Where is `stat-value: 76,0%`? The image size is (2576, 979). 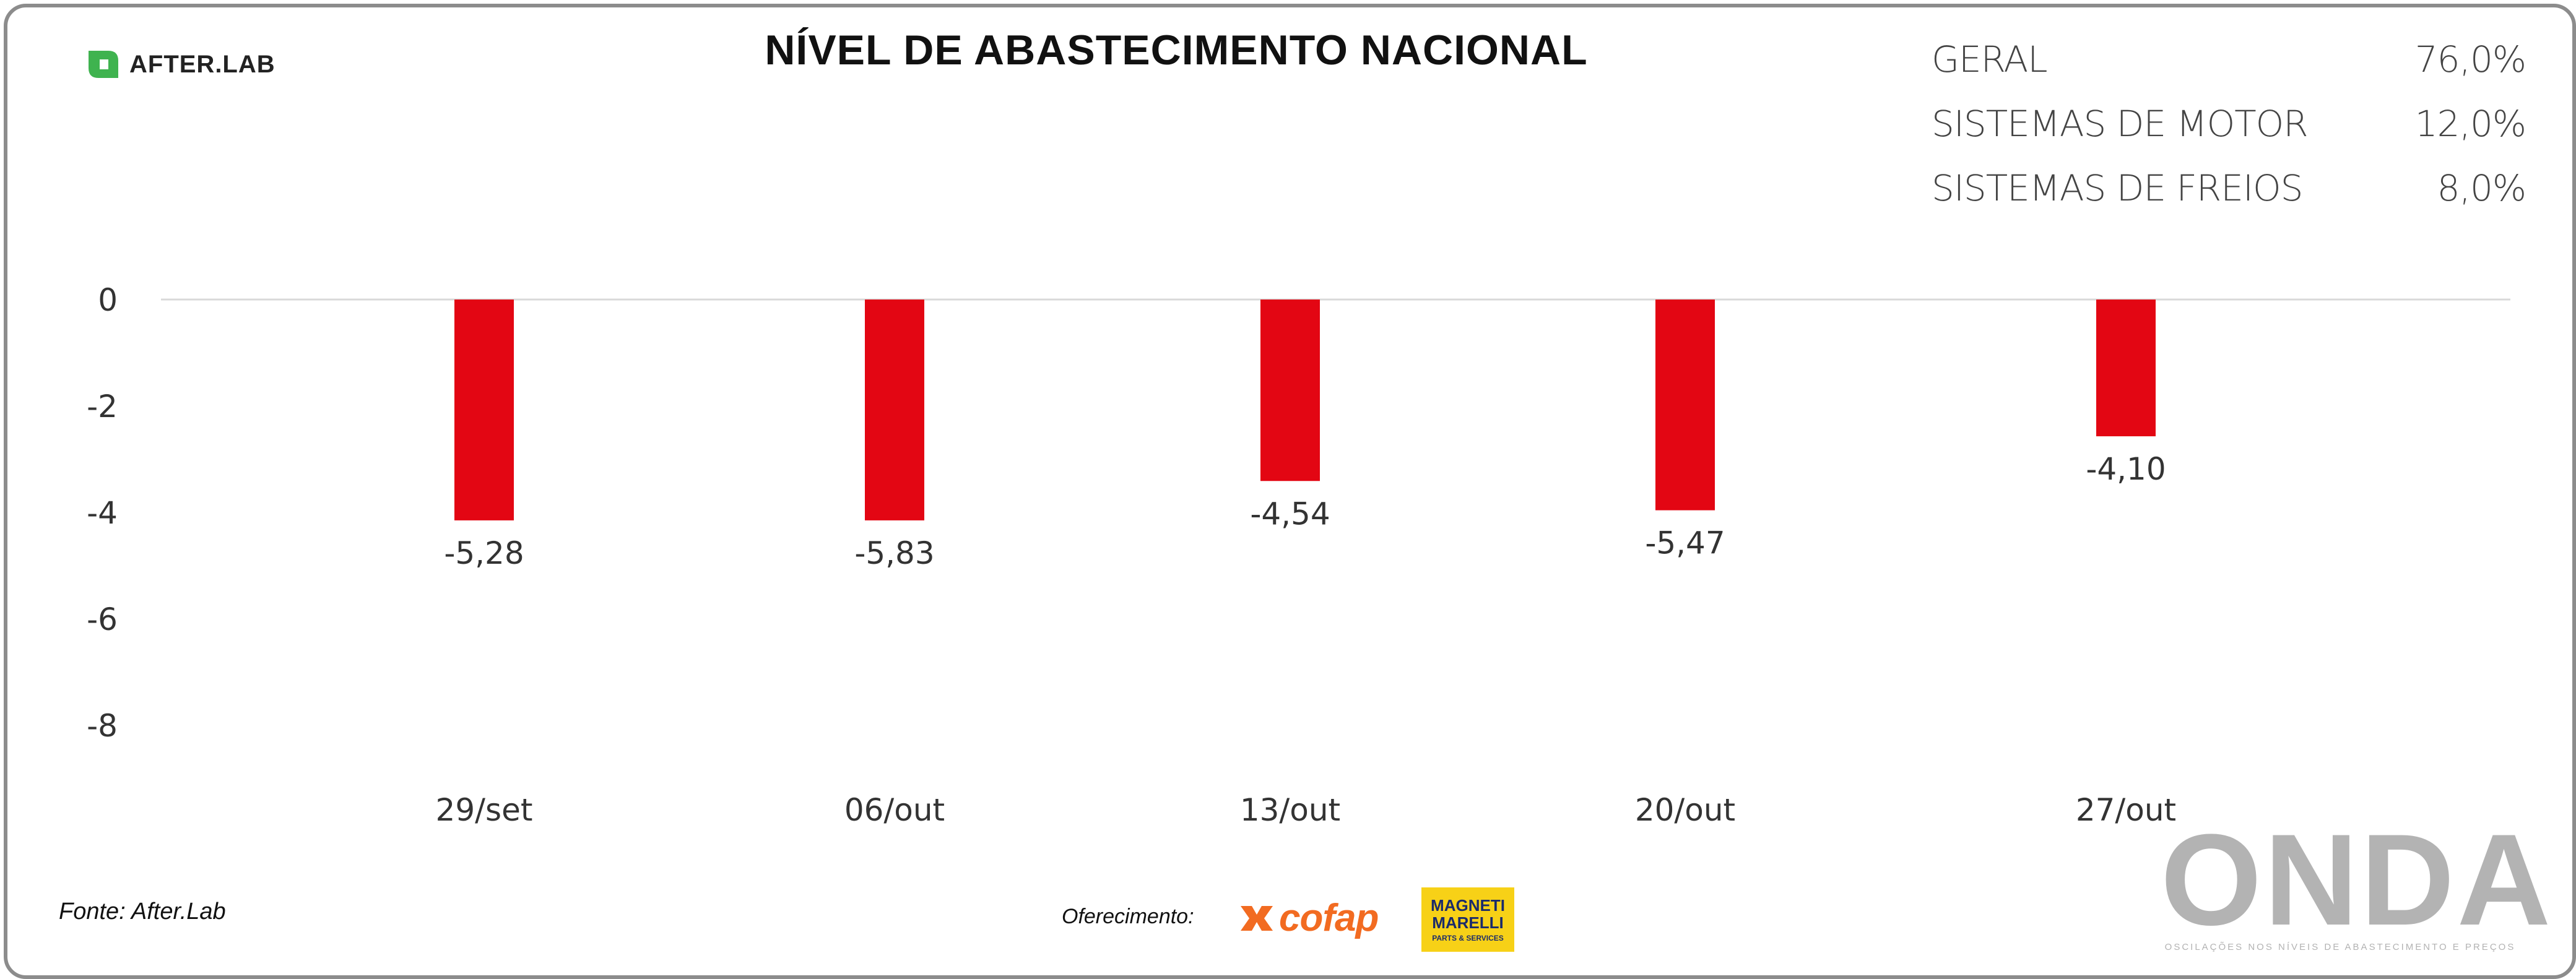
stat-value: 76,0% is located at coordinates (2470, 59).